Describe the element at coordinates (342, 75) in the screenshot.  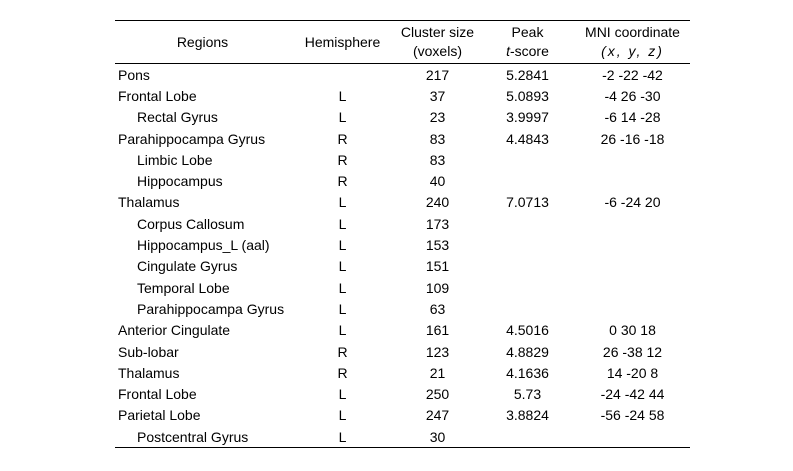
I see `hemisphere-cell` at that location.